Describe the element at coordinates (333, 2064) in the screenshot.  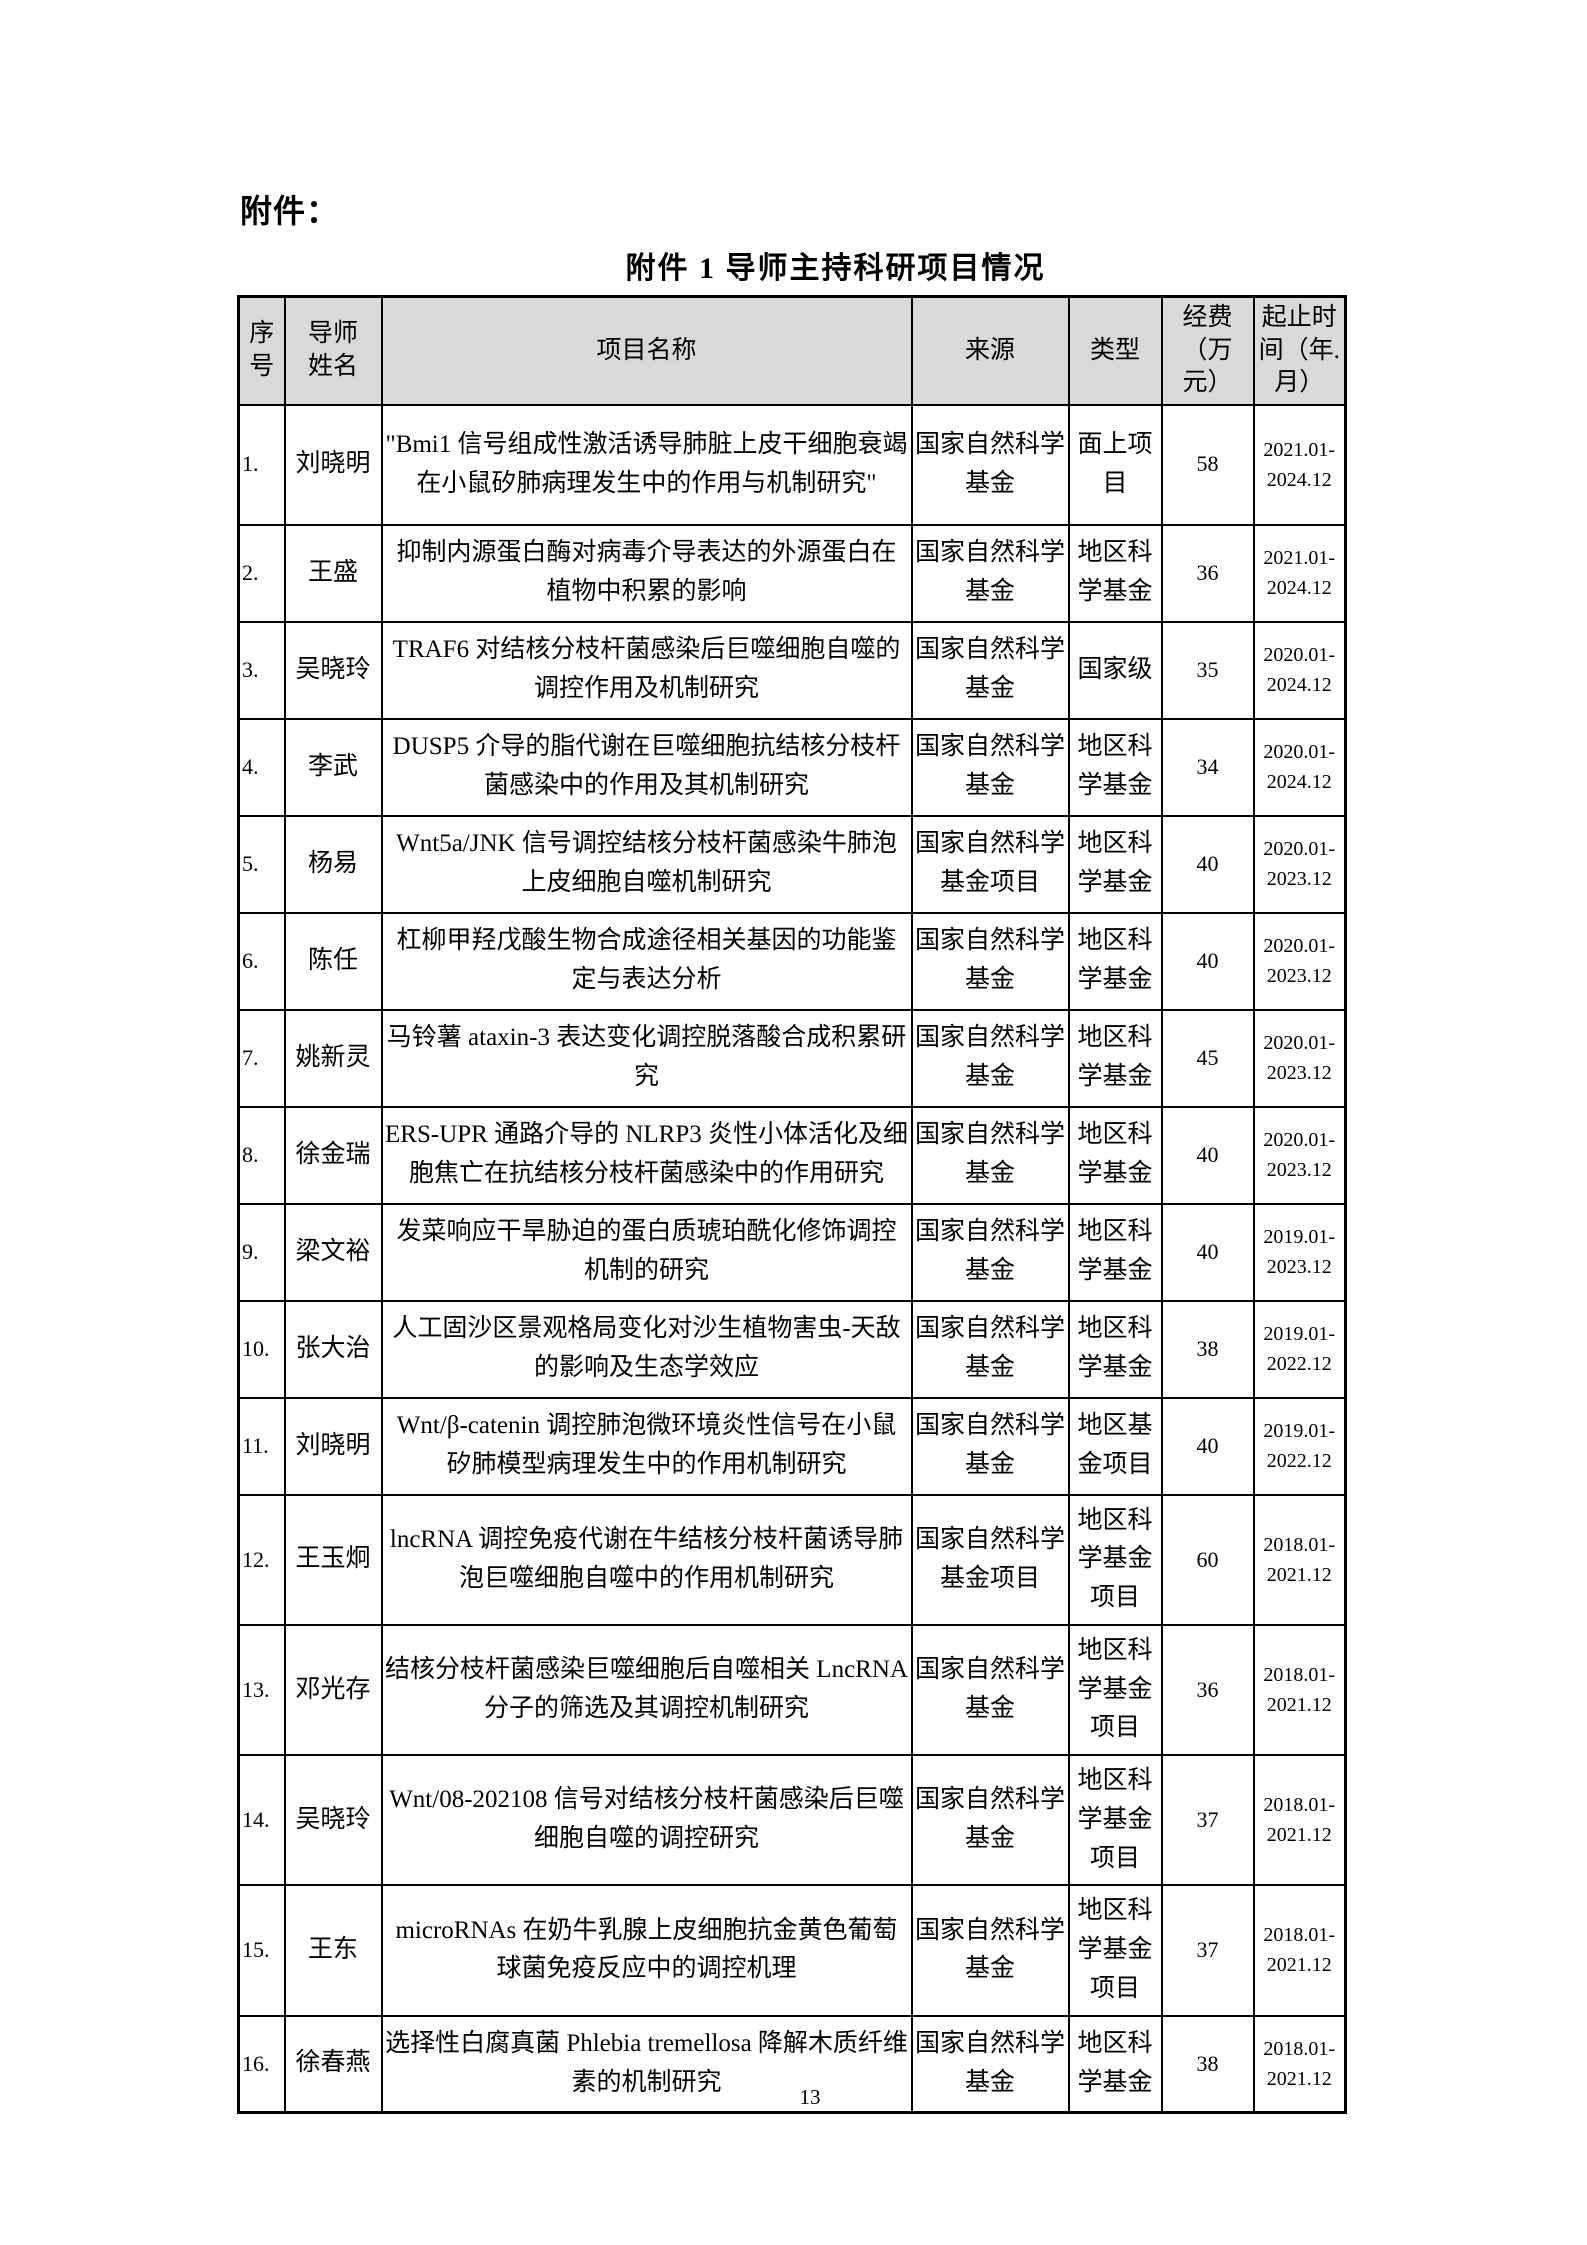
I see `supervisor-name: 徐春燕` at that location.